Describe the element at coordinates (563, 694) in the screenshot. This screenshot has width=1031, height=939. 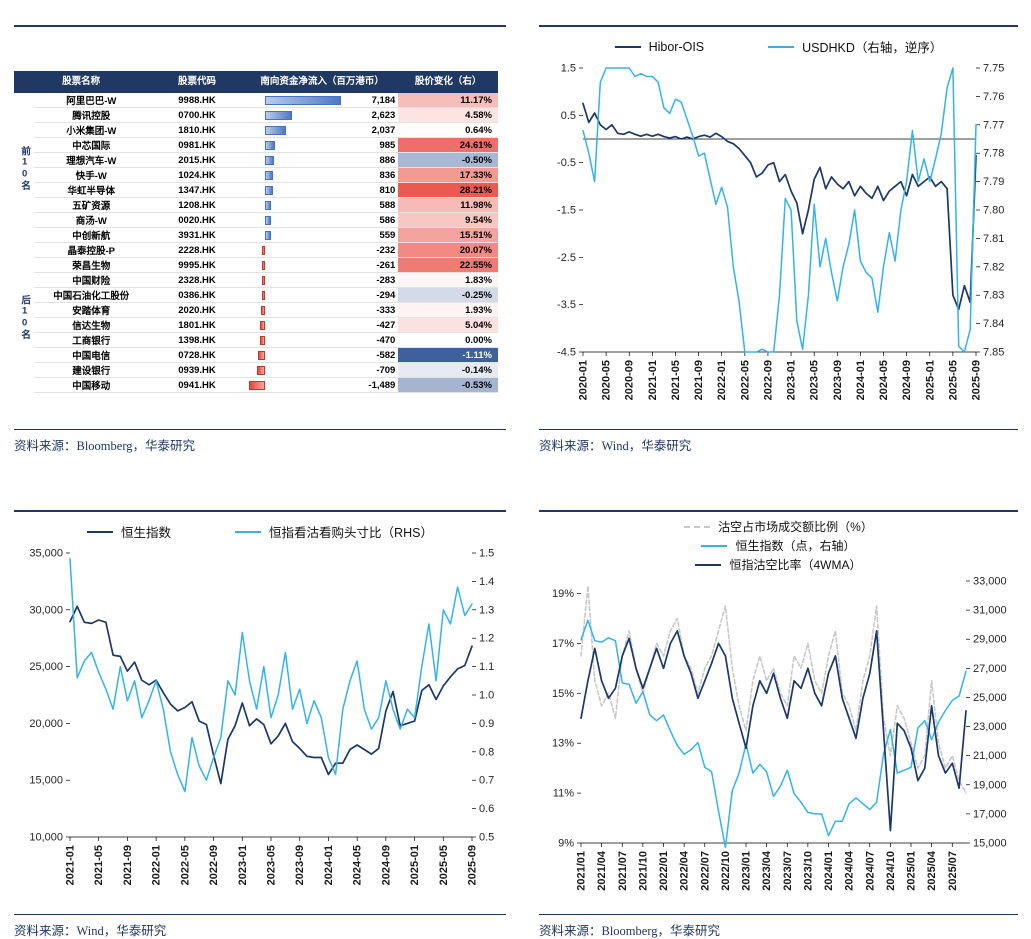
I see `svg-text: 15%` at that location.